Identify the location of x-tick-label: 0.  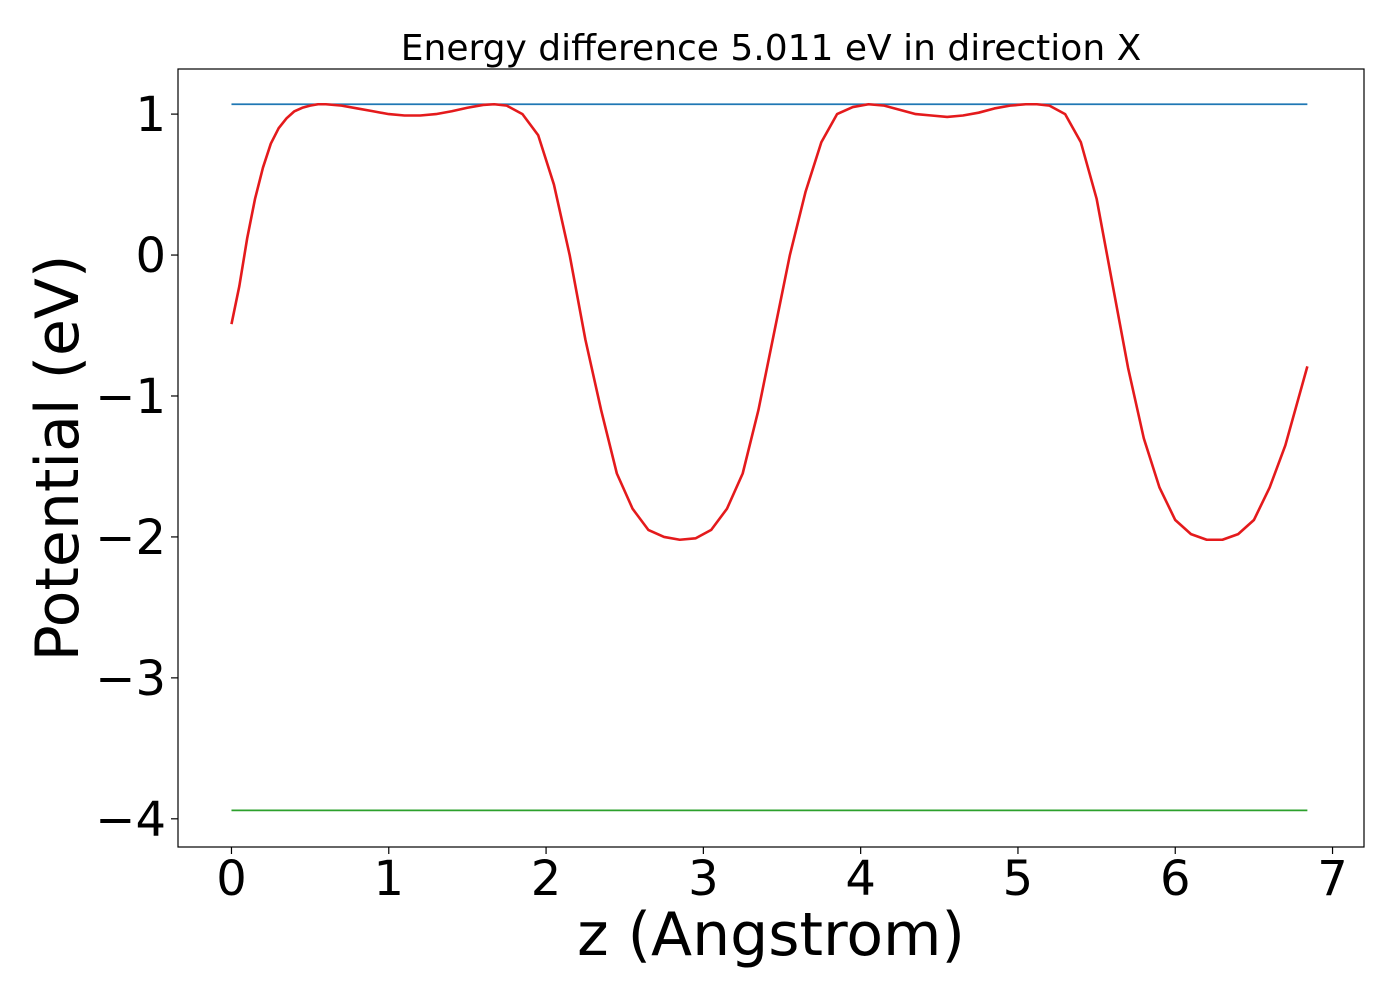
(231, 879).